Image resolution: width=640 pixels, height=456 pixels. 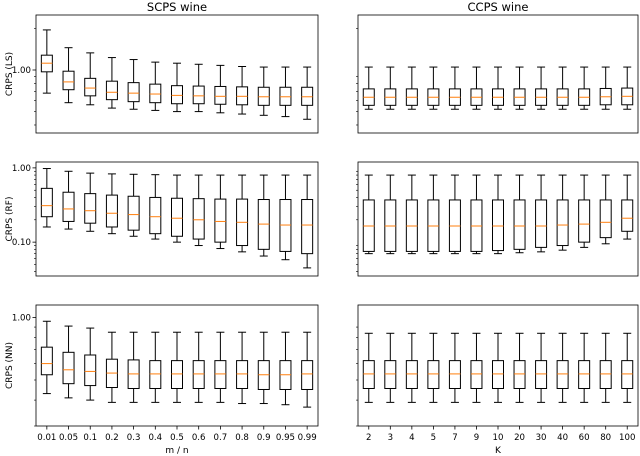 What do you see at coordinates (605, 438) in the screenshot?
I see `xtick-label: 80` at bounding box center [605, 438].